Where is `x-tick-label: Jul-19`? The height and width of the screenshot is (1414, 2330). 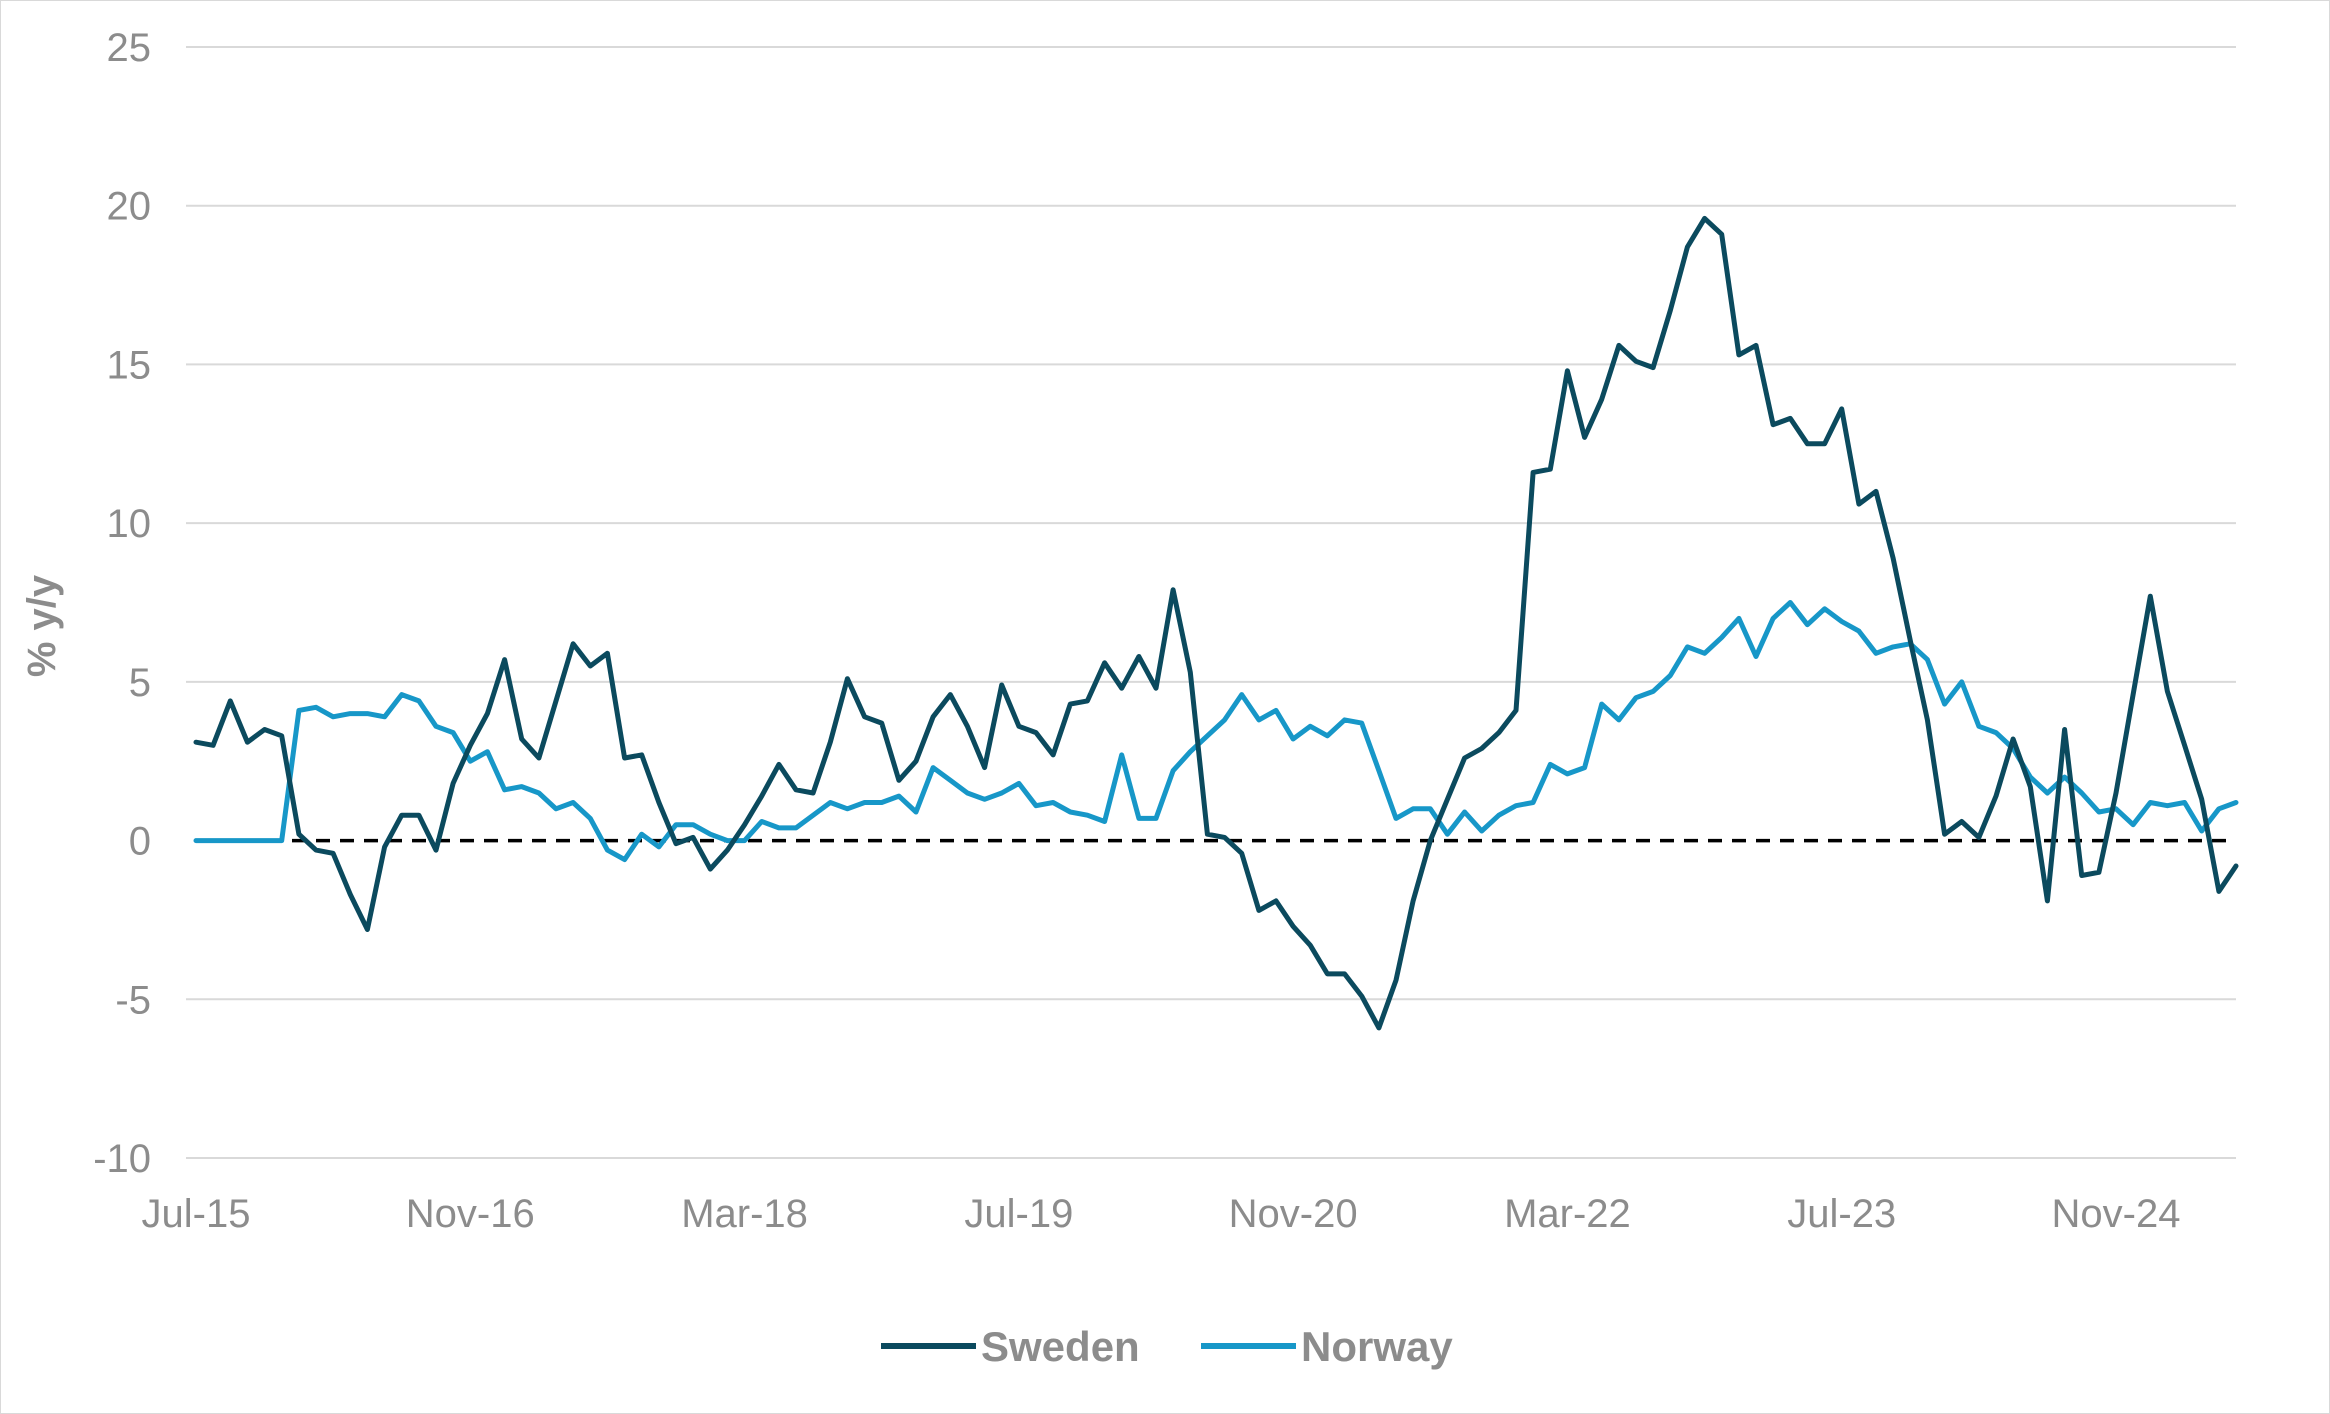
x-tick-label: Jul-19 is located at coordinates (1018, 1214).